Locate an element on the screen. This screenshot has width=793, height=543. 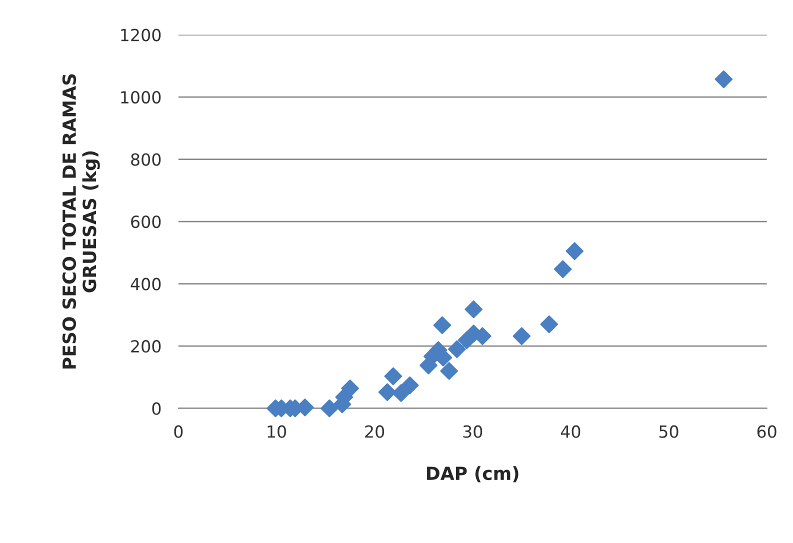
y-axis-title: PESO SECO TOTAL DE RAMAS GRUESAS (kg) is located at coordinates (81, 221).